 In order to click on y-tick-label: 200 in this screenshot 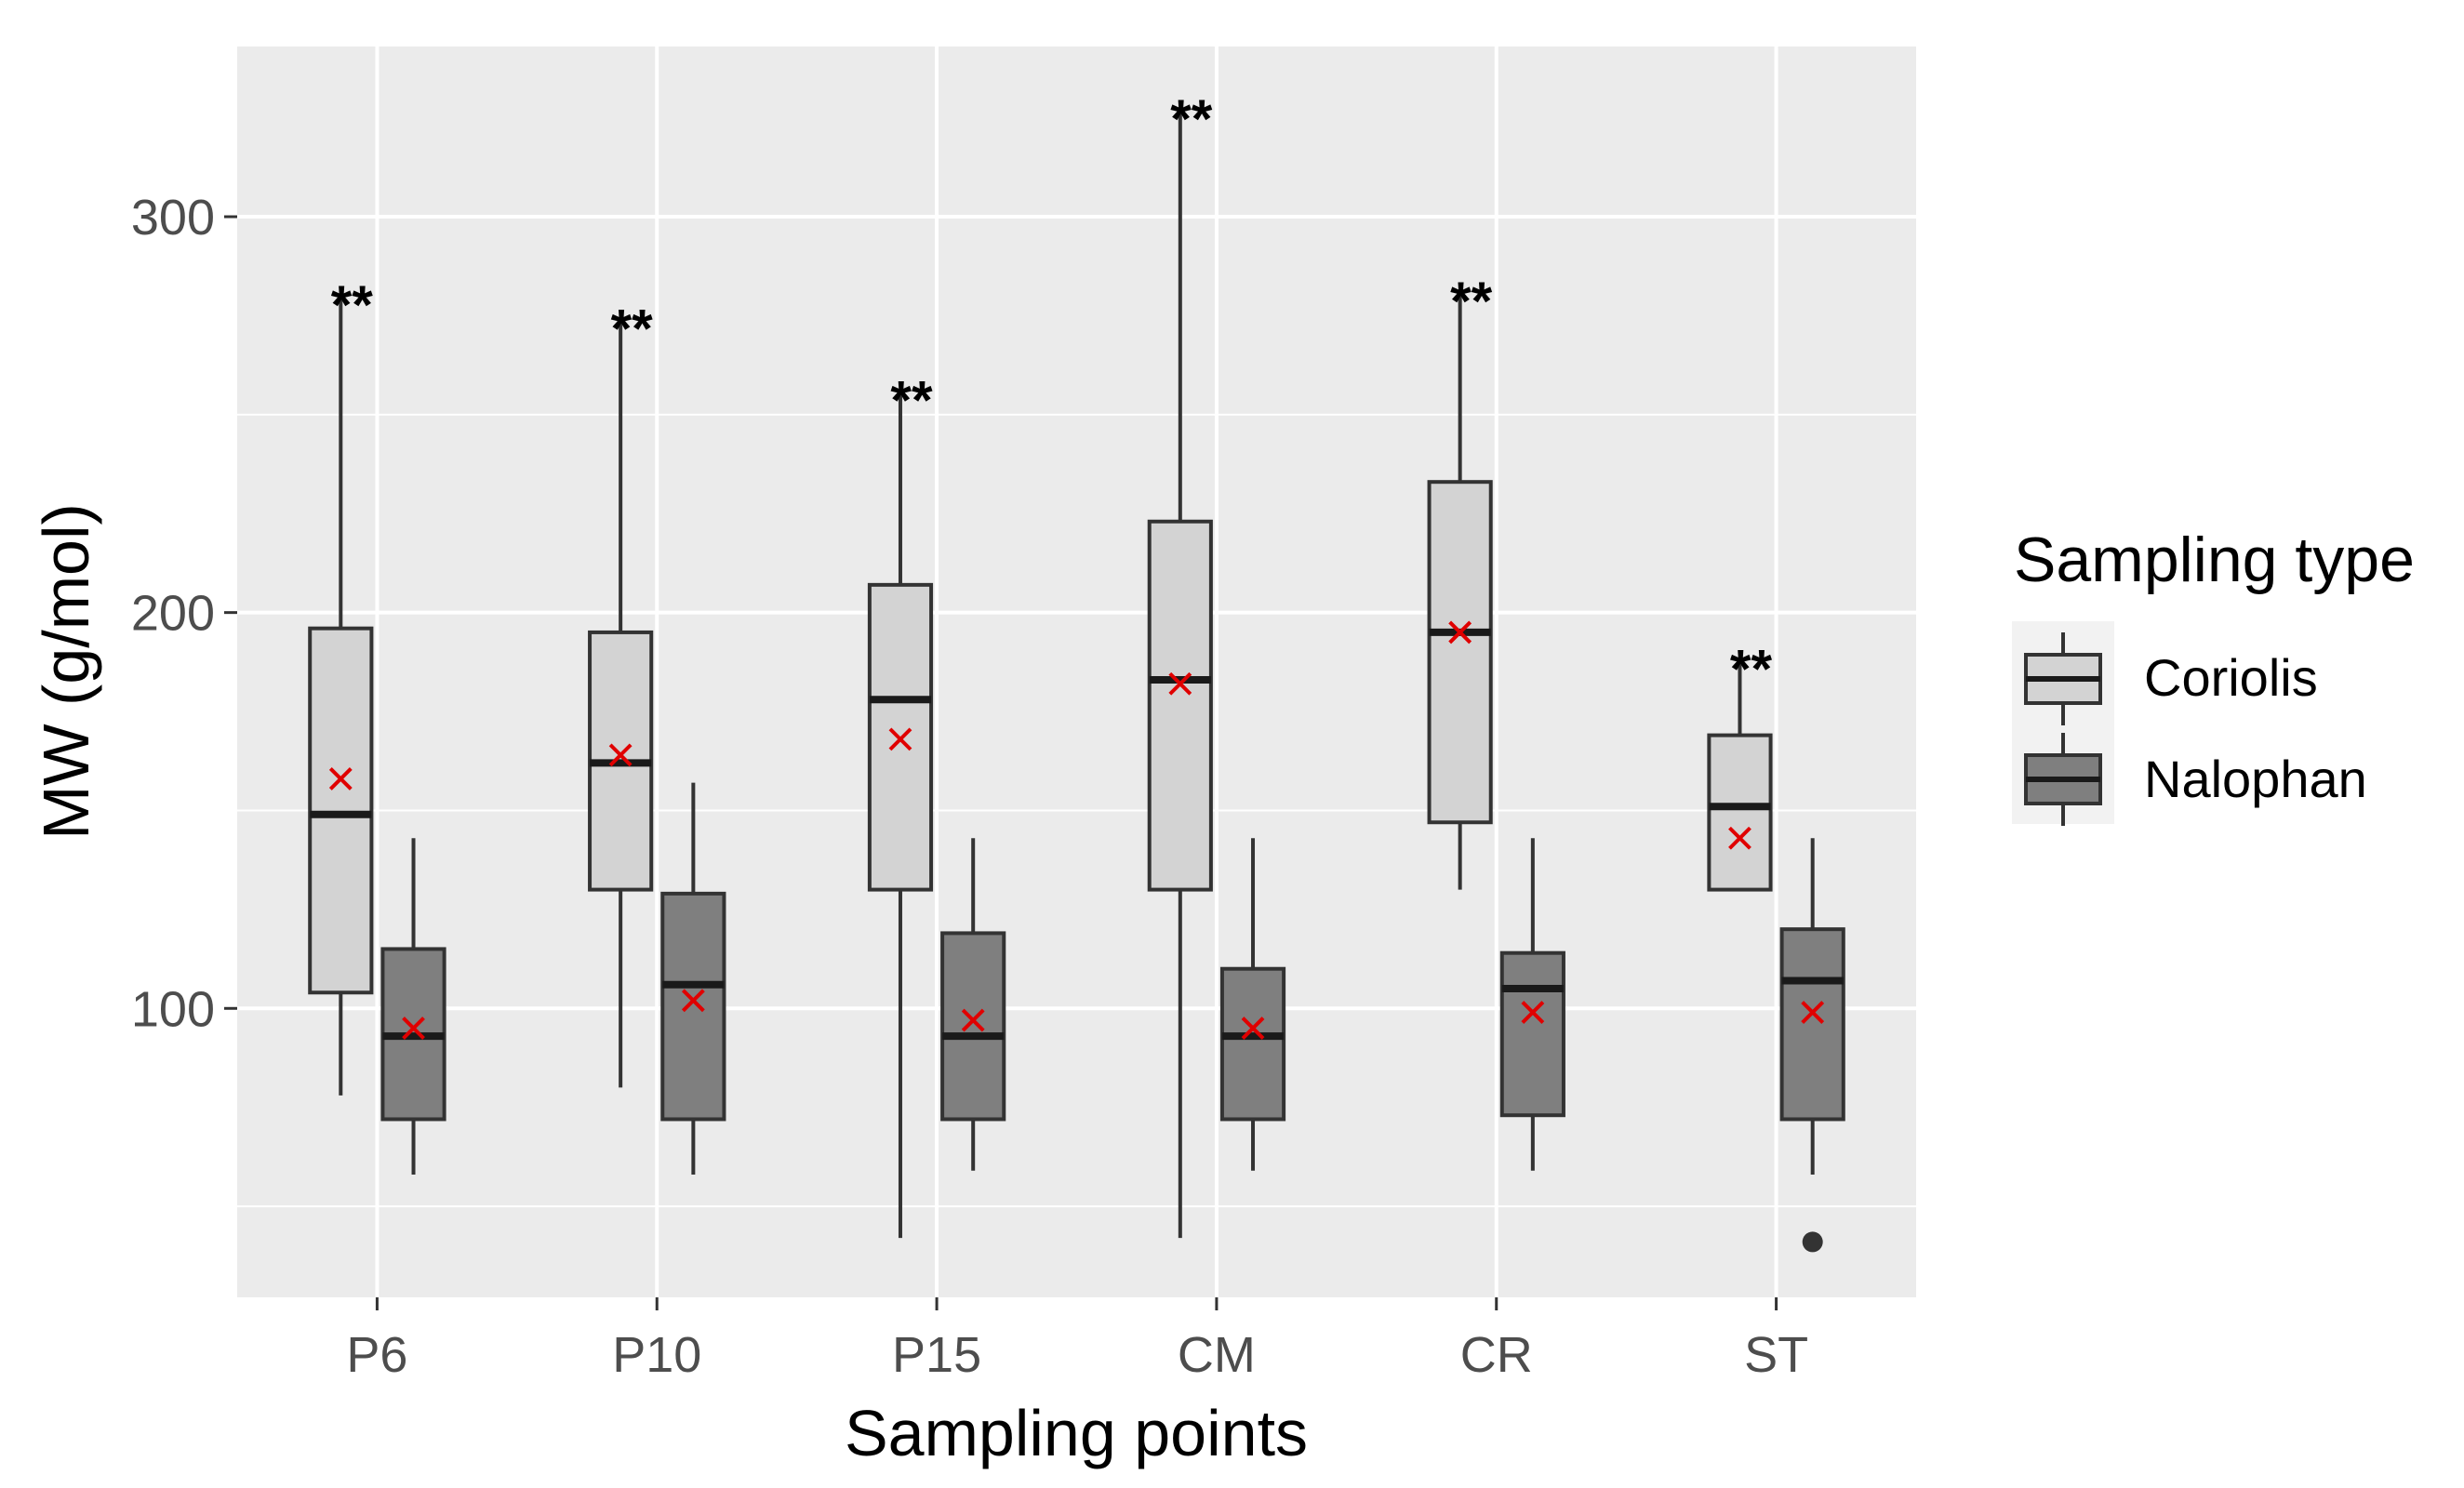, I will do `click(173, 614)`.